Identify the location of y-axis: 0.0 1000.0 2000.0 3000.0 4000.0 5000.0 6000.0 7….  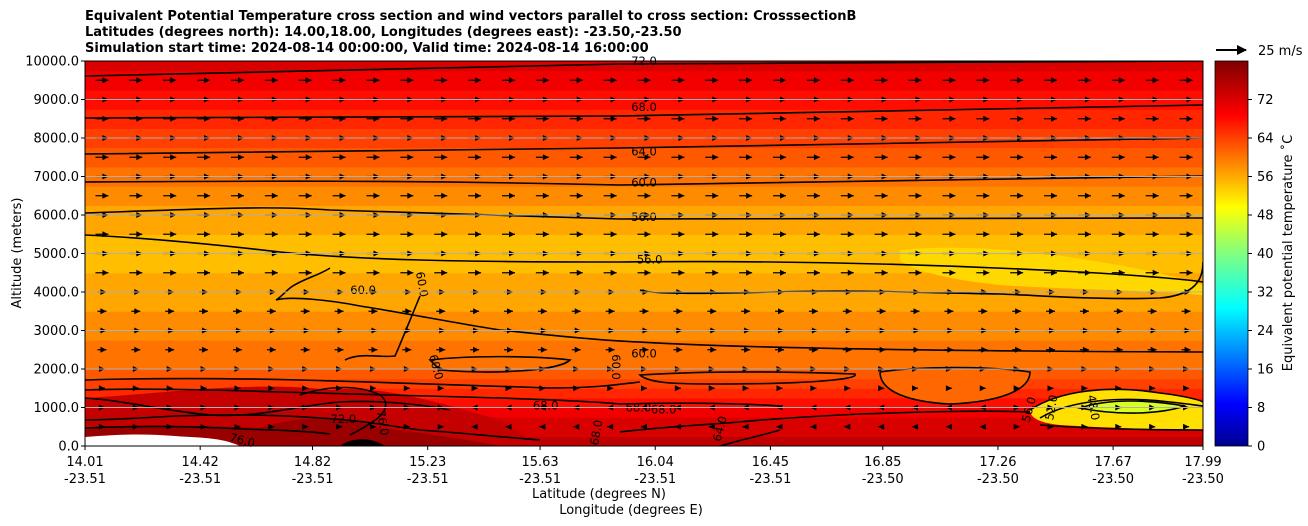
(55, 255).